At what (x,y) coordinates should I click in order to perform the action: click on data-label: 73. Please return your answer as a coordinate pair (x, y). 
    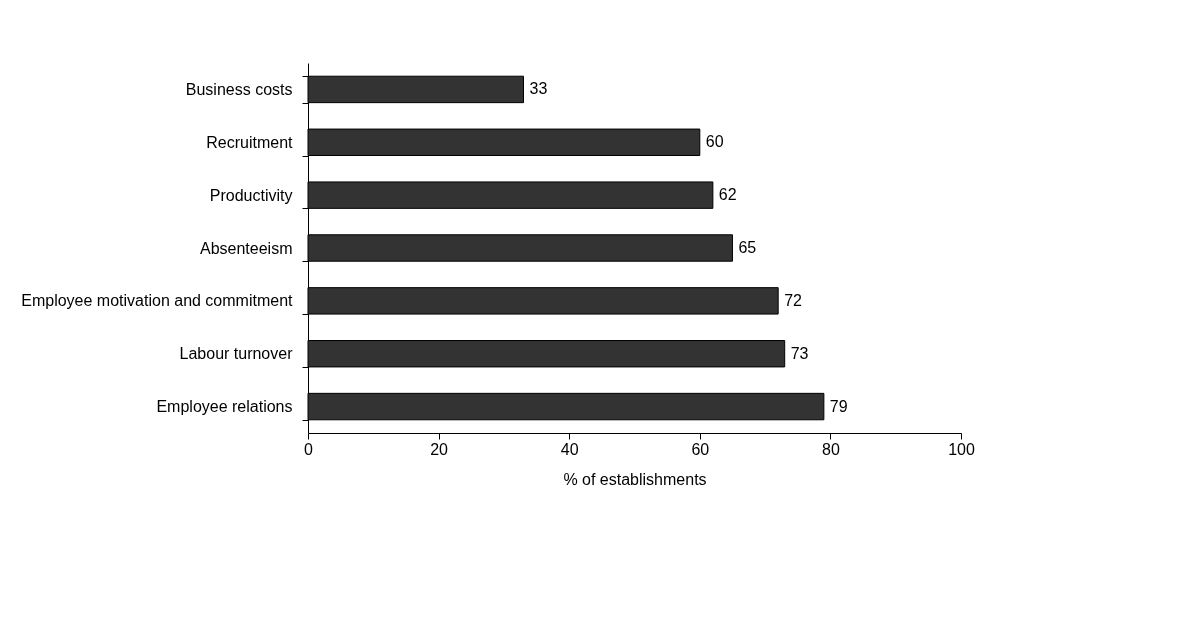
    Looking at the image, I should click on (799, 353).